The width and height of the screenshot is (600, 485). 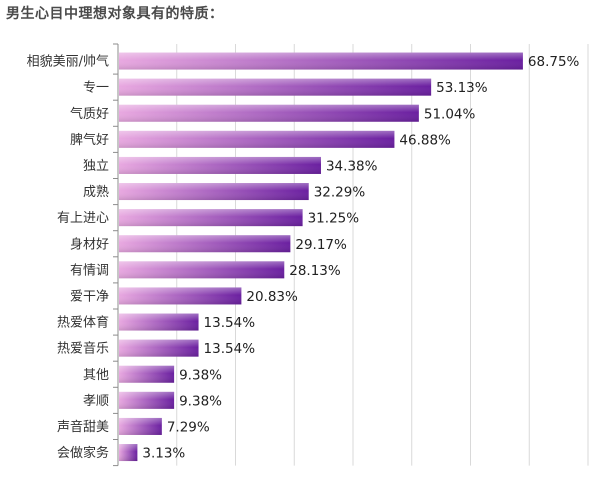 I want to click on y-axis, so click(x=116, y=255).